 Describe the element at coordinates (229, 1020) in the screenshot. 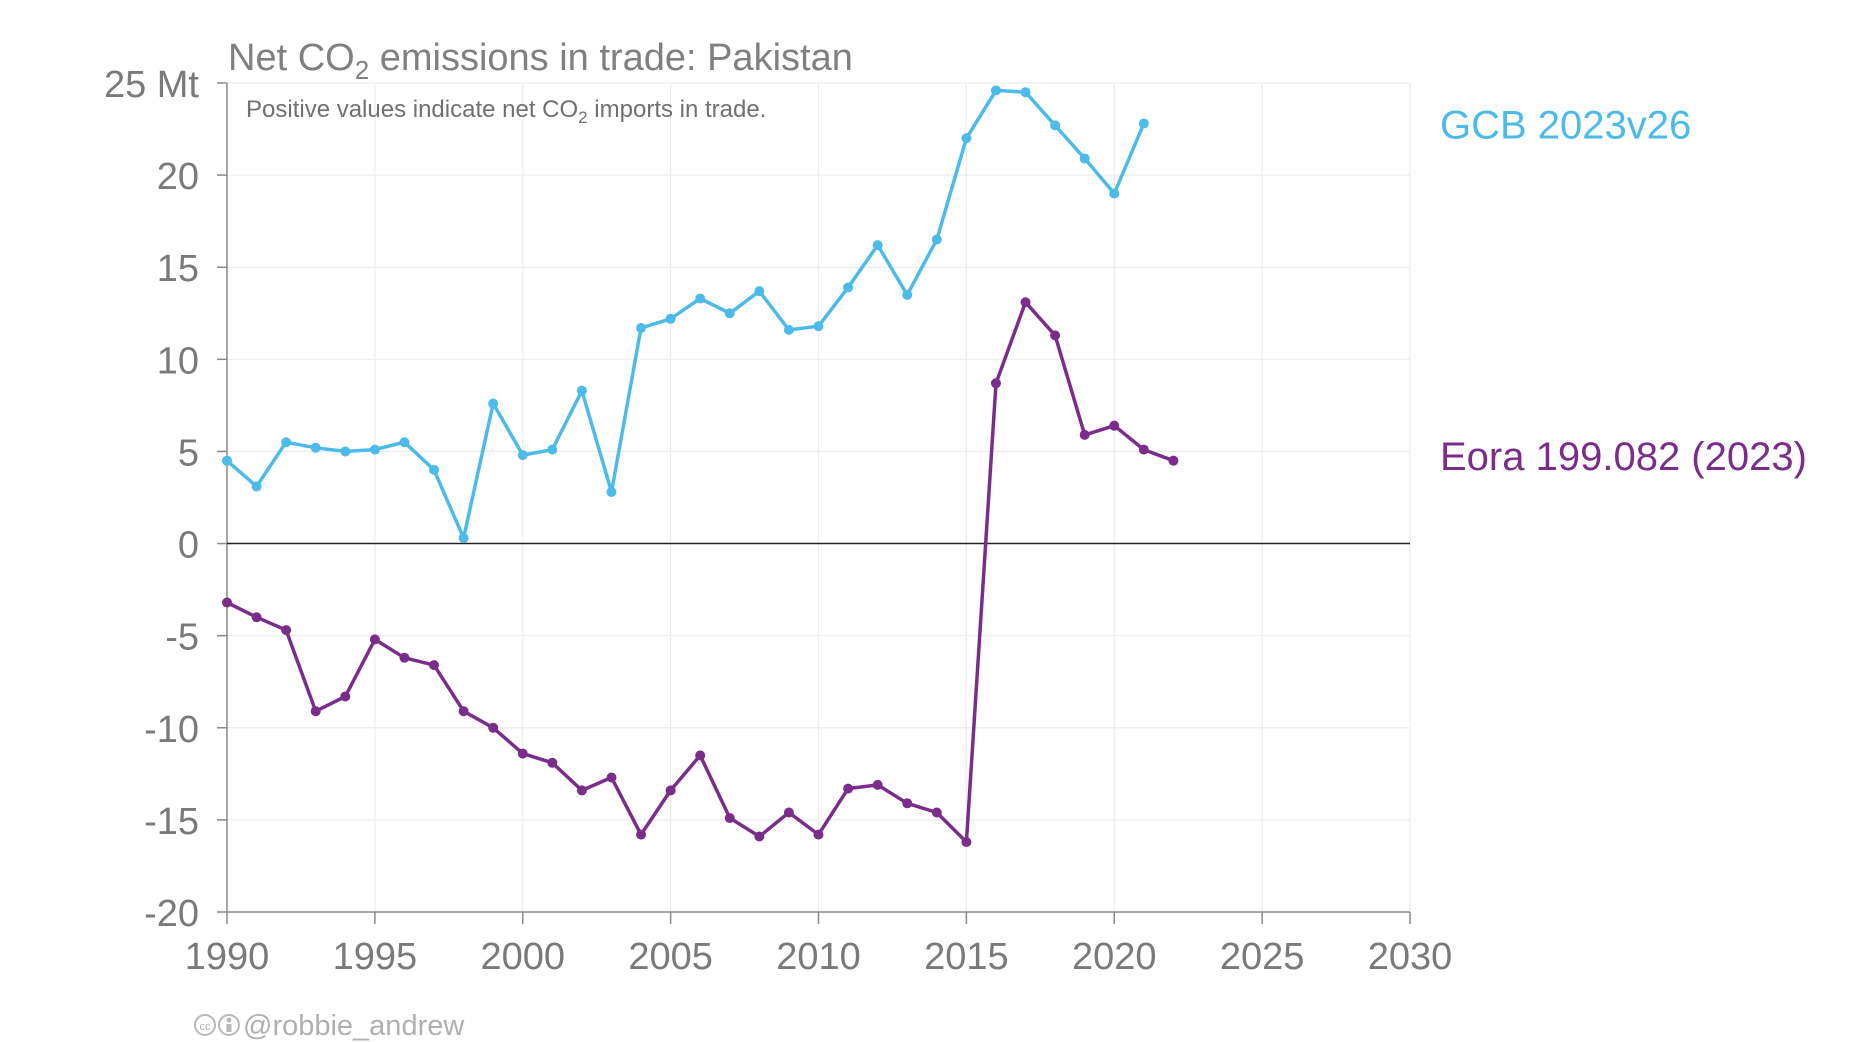

I see `attribution-icon-head` at that location.